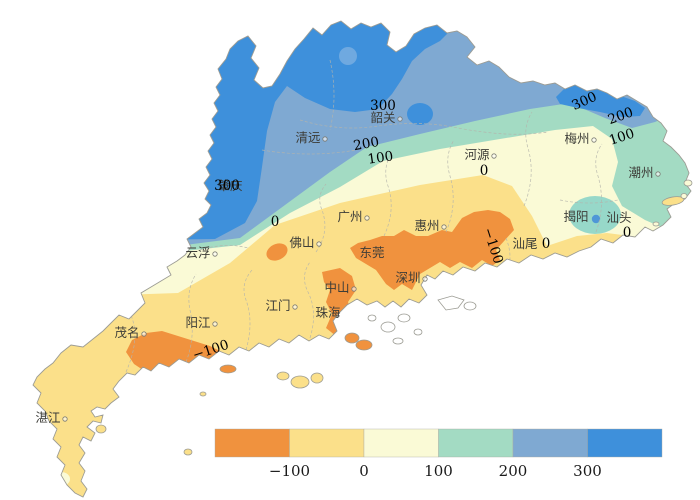 This screenshot has height=500, width=700. Describe the element at coordinates (126, 332) in the screenshot. I see `city-label: 茂名` at that location.